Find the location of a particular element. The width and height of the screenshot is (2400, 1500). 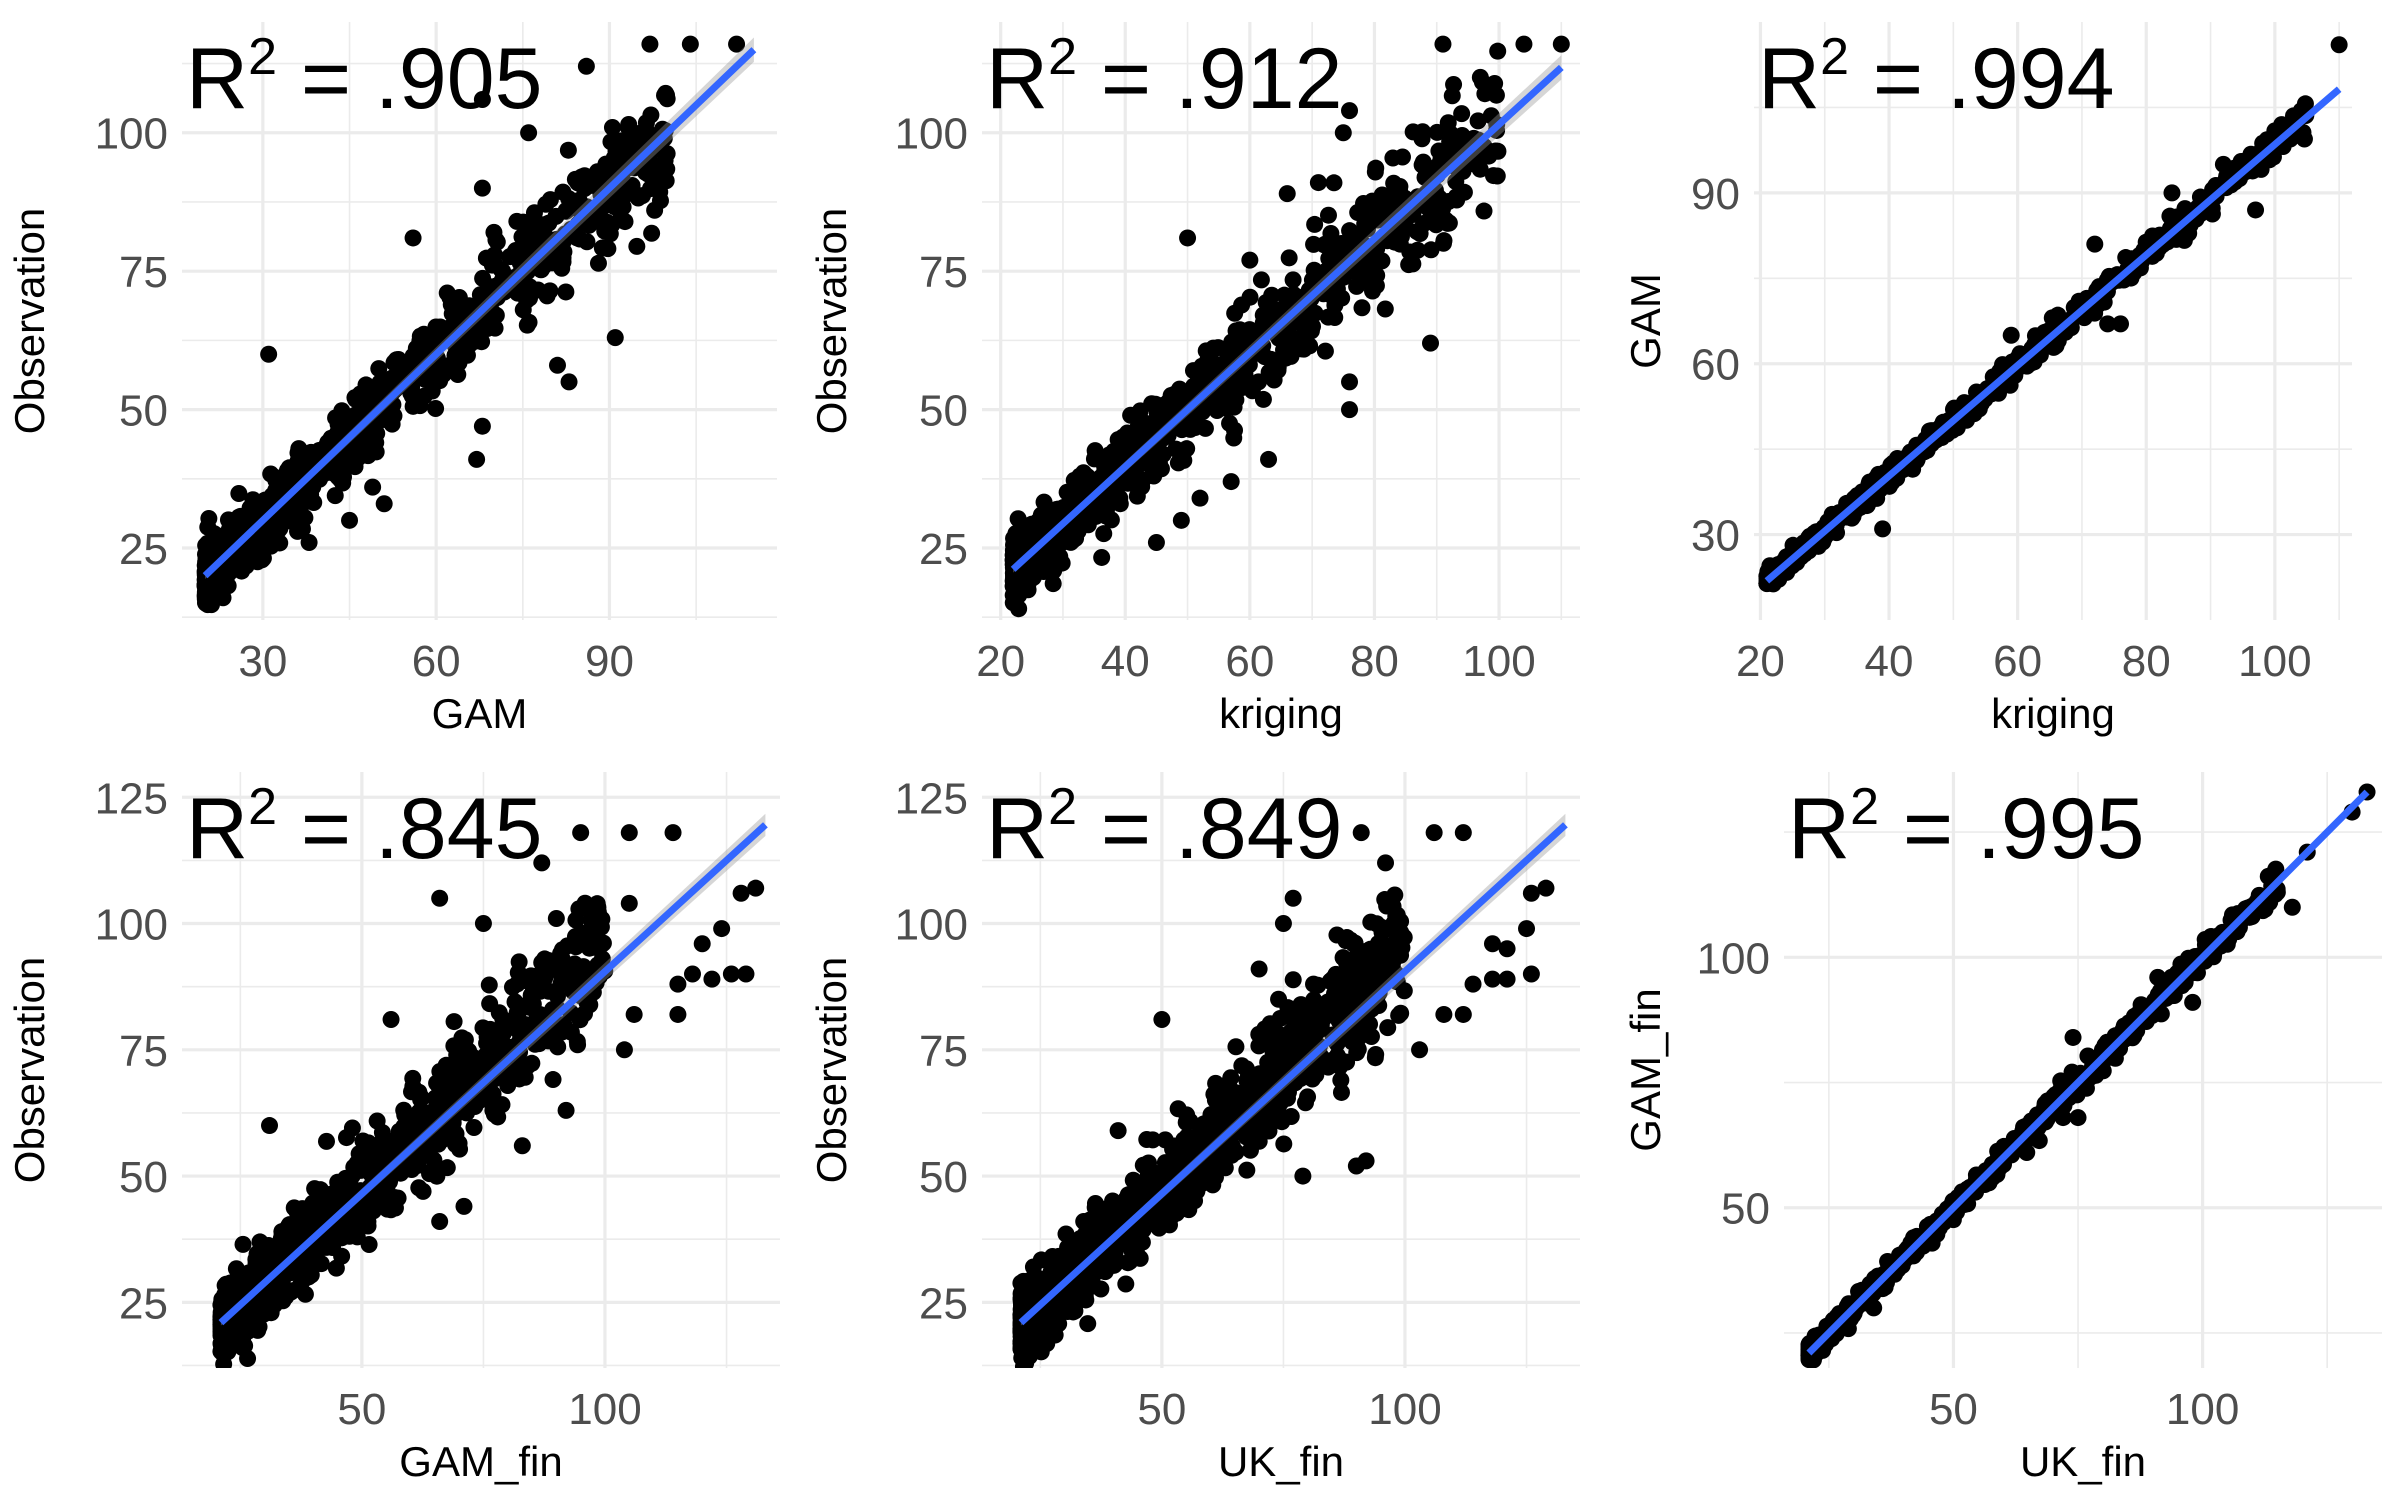

r-squared-annotation: R2 = .849 is located at coordinates (1164, 827).